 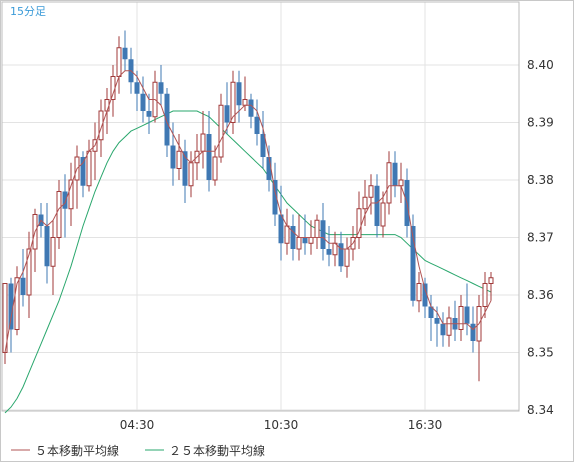 I want to click on y-tick-label: 8.37, so click(x=540, y=238).